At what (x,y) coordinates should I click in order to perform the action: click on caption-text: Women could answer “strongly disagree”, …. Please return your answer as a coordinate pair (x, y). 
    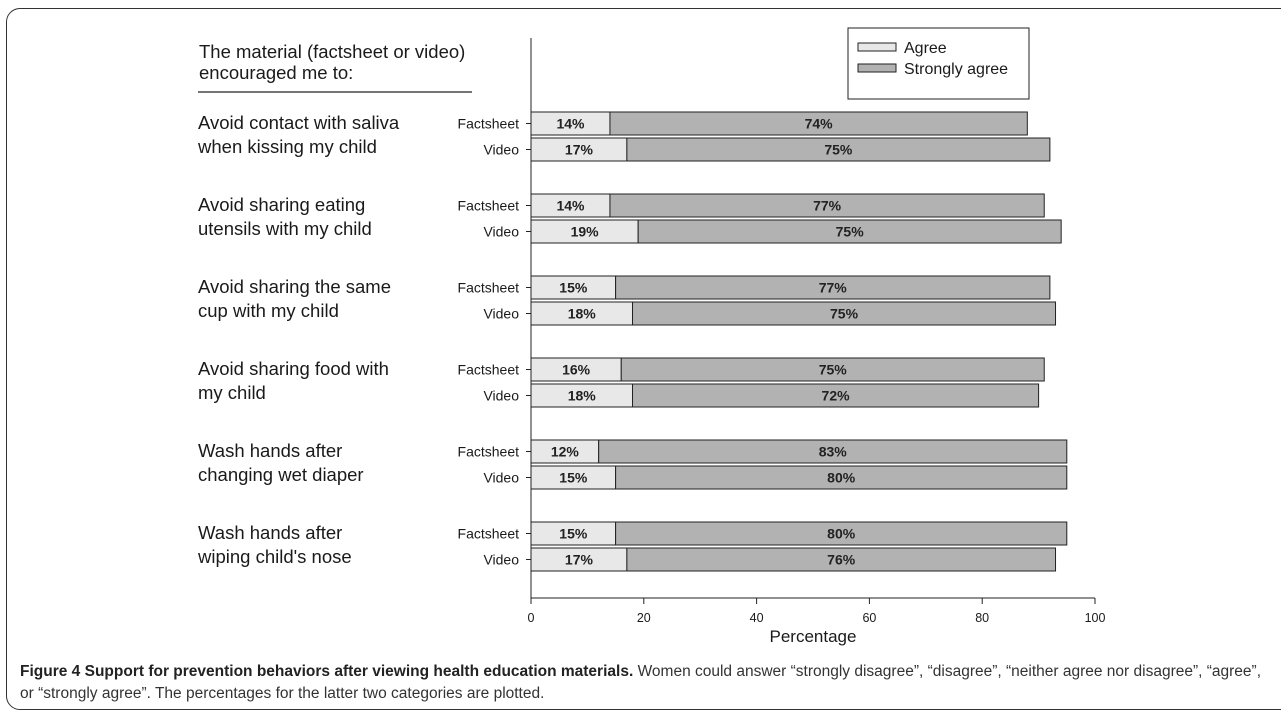
    Looking at the image, I should click on (641, 682).